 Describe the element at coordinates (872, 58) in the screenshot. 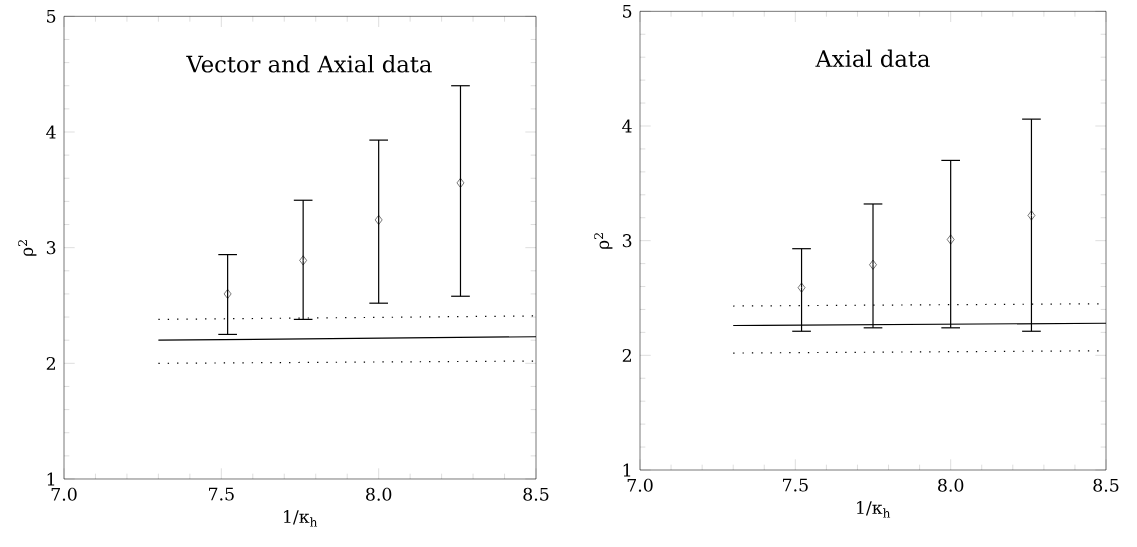

I see `text: Axial data` at that location.